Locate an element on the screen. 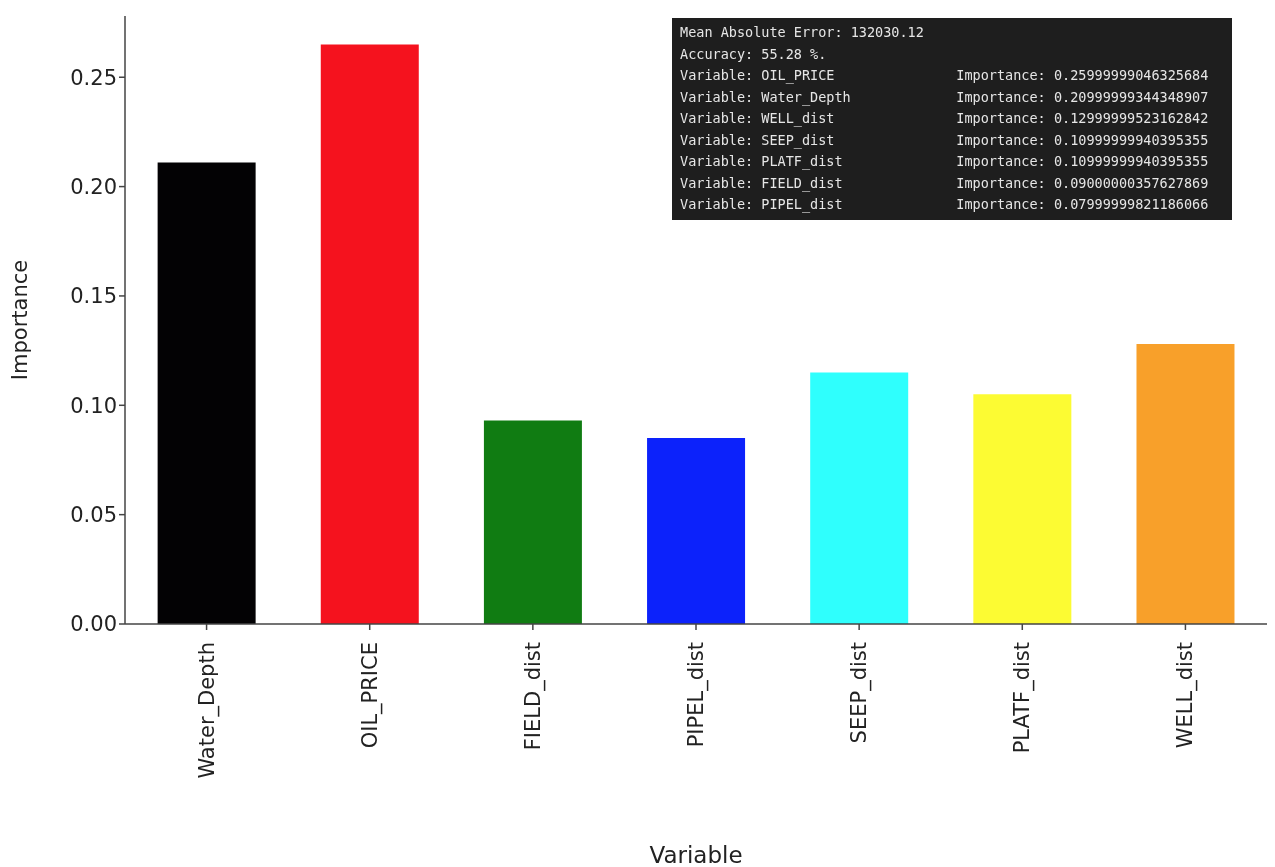  y-tick-label: 0.25 is located at coordinates (93, 77).